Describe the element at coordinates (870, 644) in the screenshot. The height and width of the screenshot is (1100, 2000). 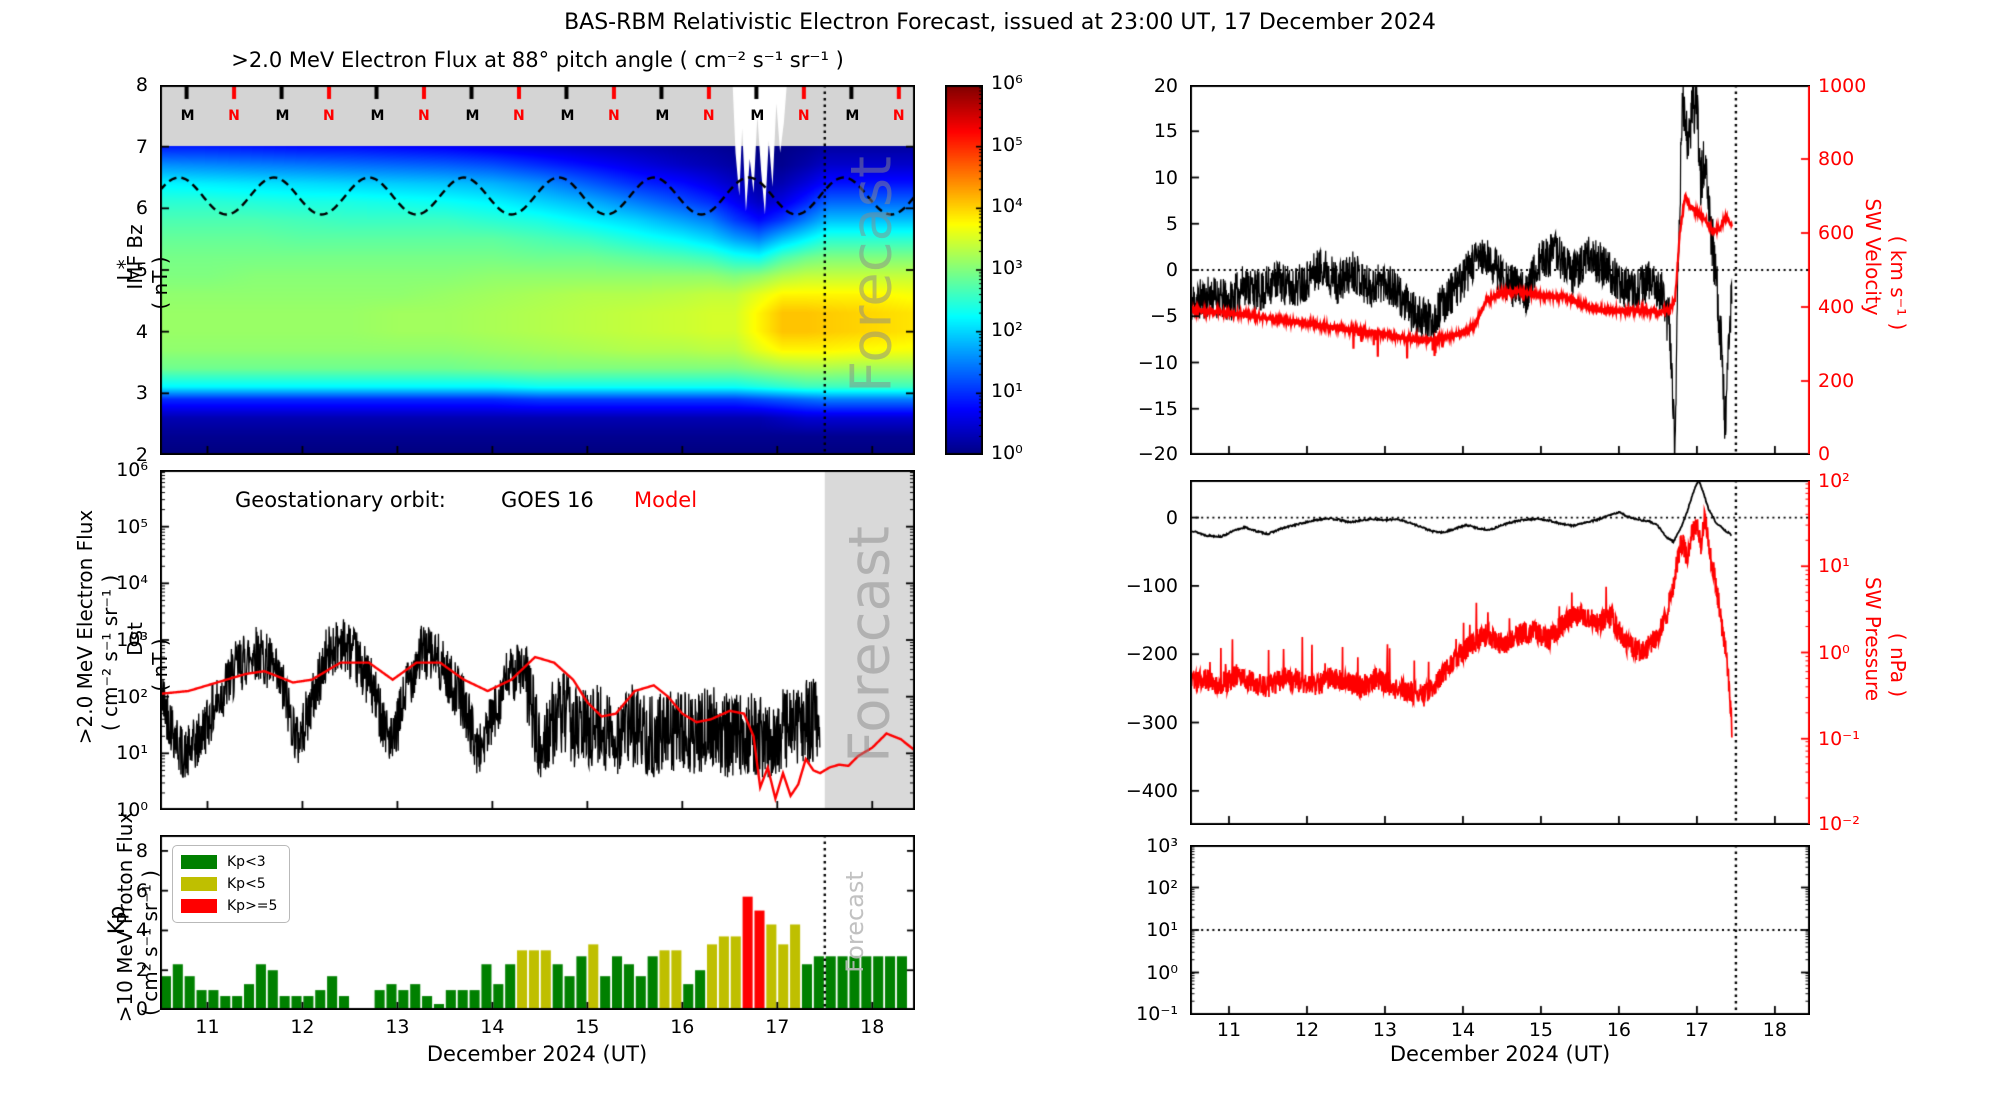
I see `forecast-watermark-goes: Forecast` at that location.